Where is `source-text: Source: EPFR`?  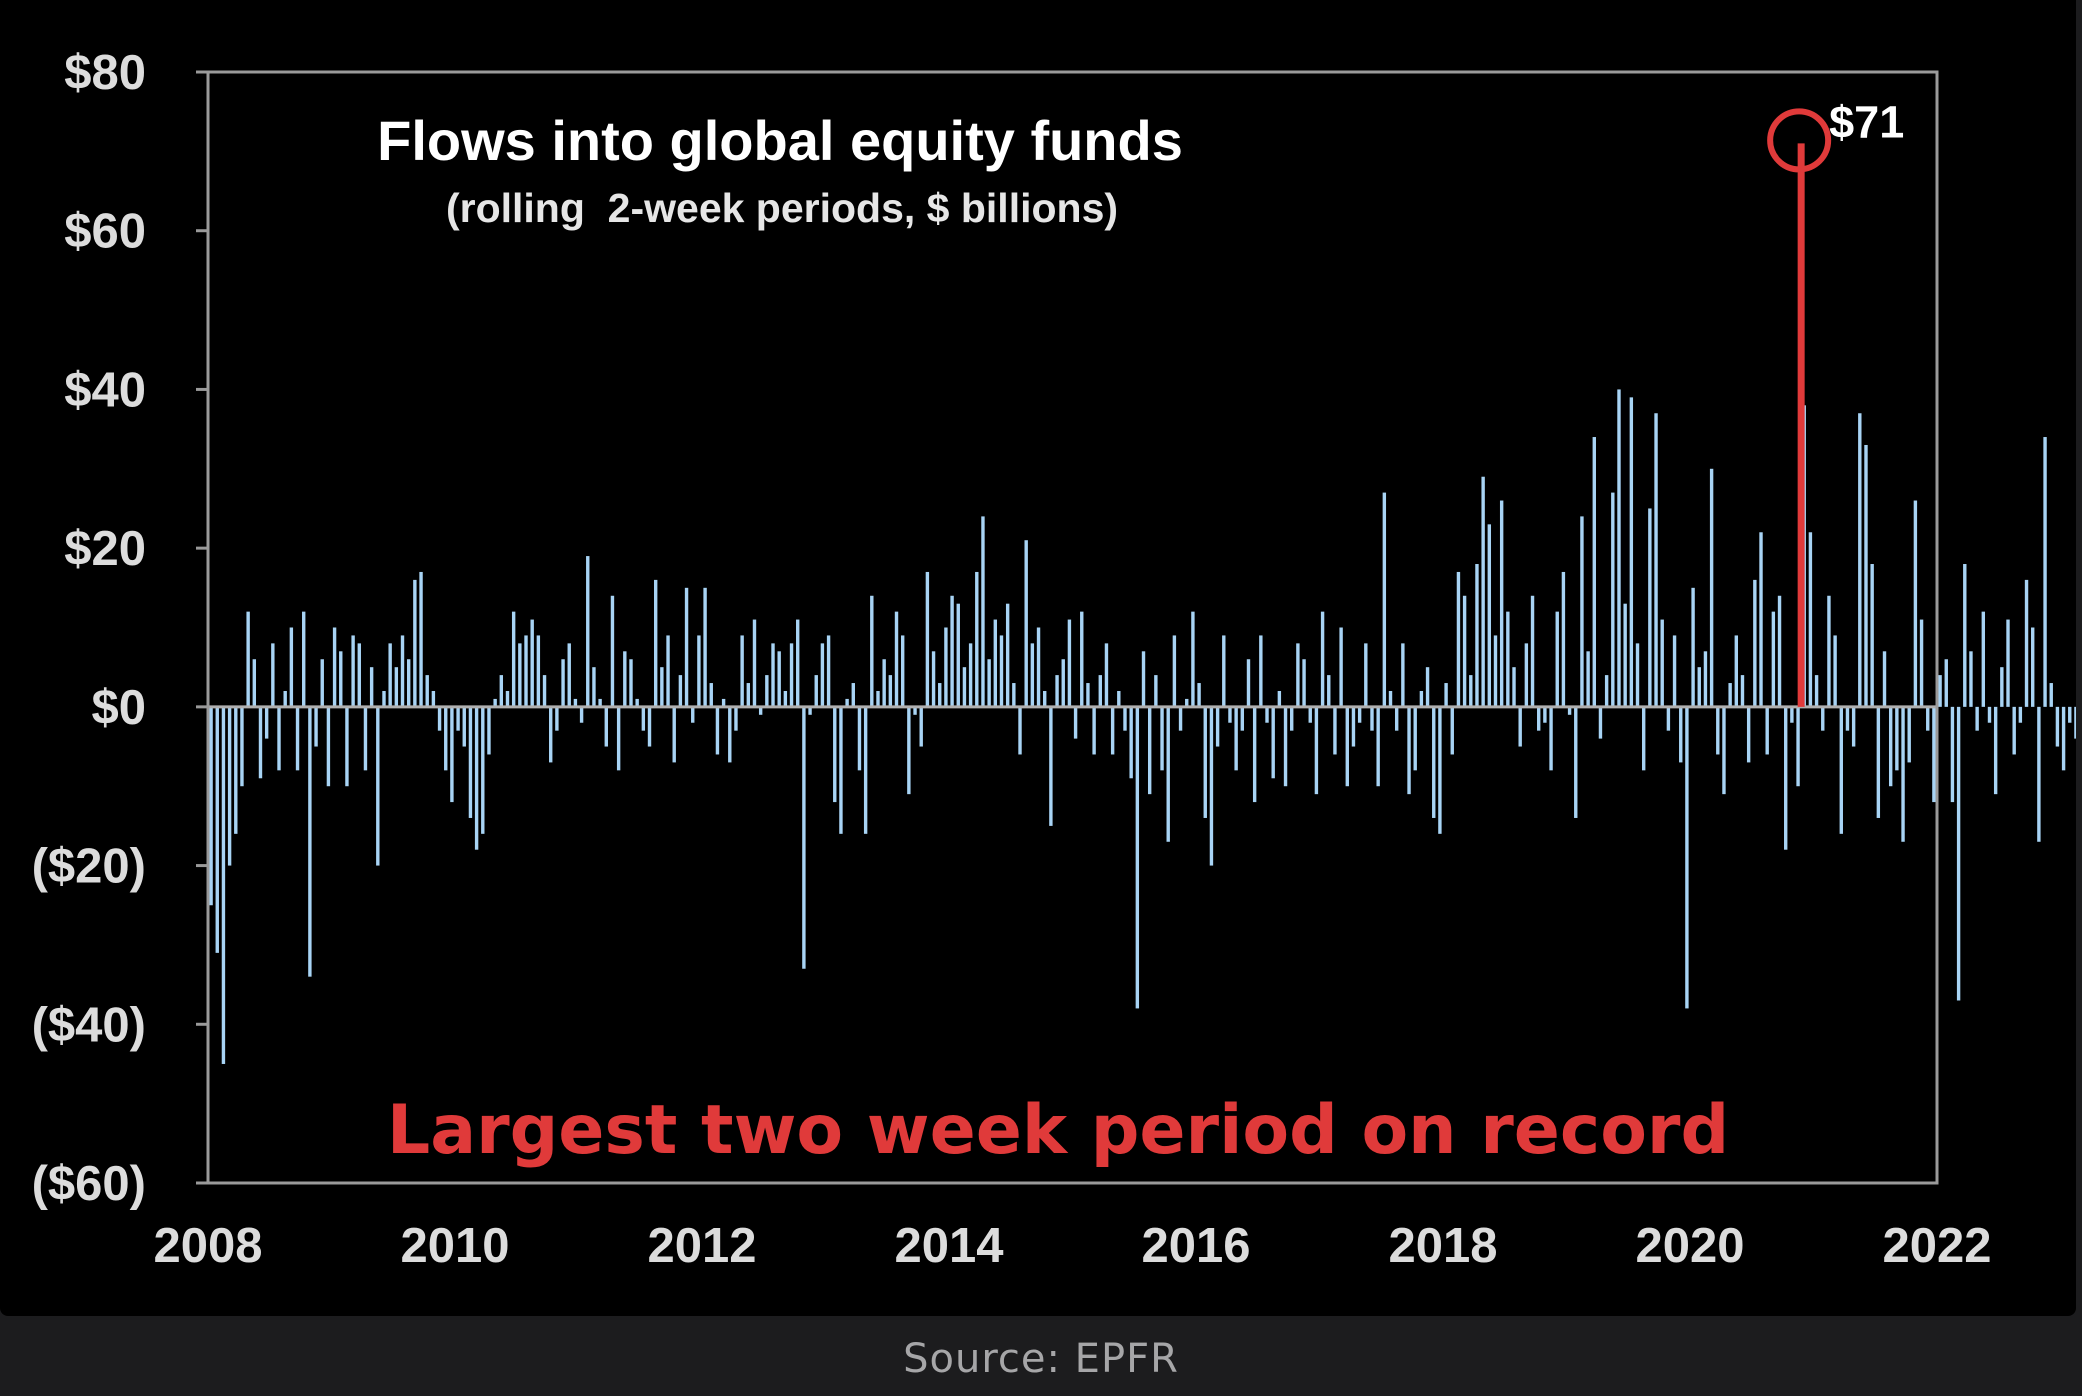
source-text: Source: EPFR is located at coordinates (1041, 1359).